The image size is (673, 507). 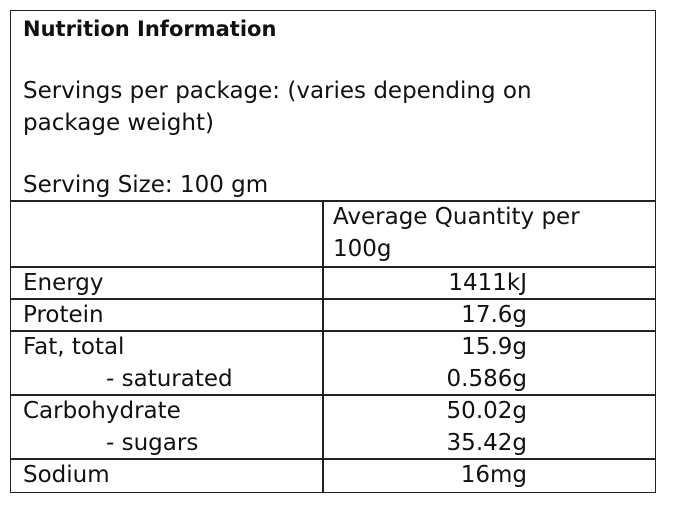 What do you see at coordinates (494, 315) in the screenshot?
I see `nutrient-value: 17.6g` at bounding box center [494, 315].